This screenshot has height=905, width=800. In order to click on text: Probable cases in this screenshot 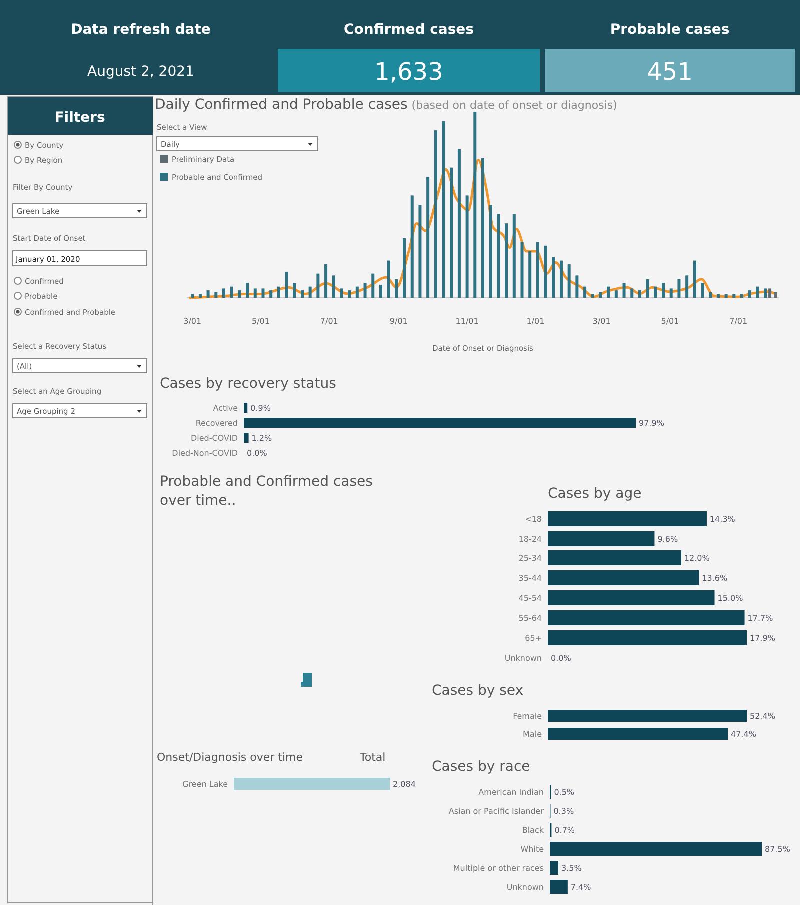, I will do `click(670, 30)`.